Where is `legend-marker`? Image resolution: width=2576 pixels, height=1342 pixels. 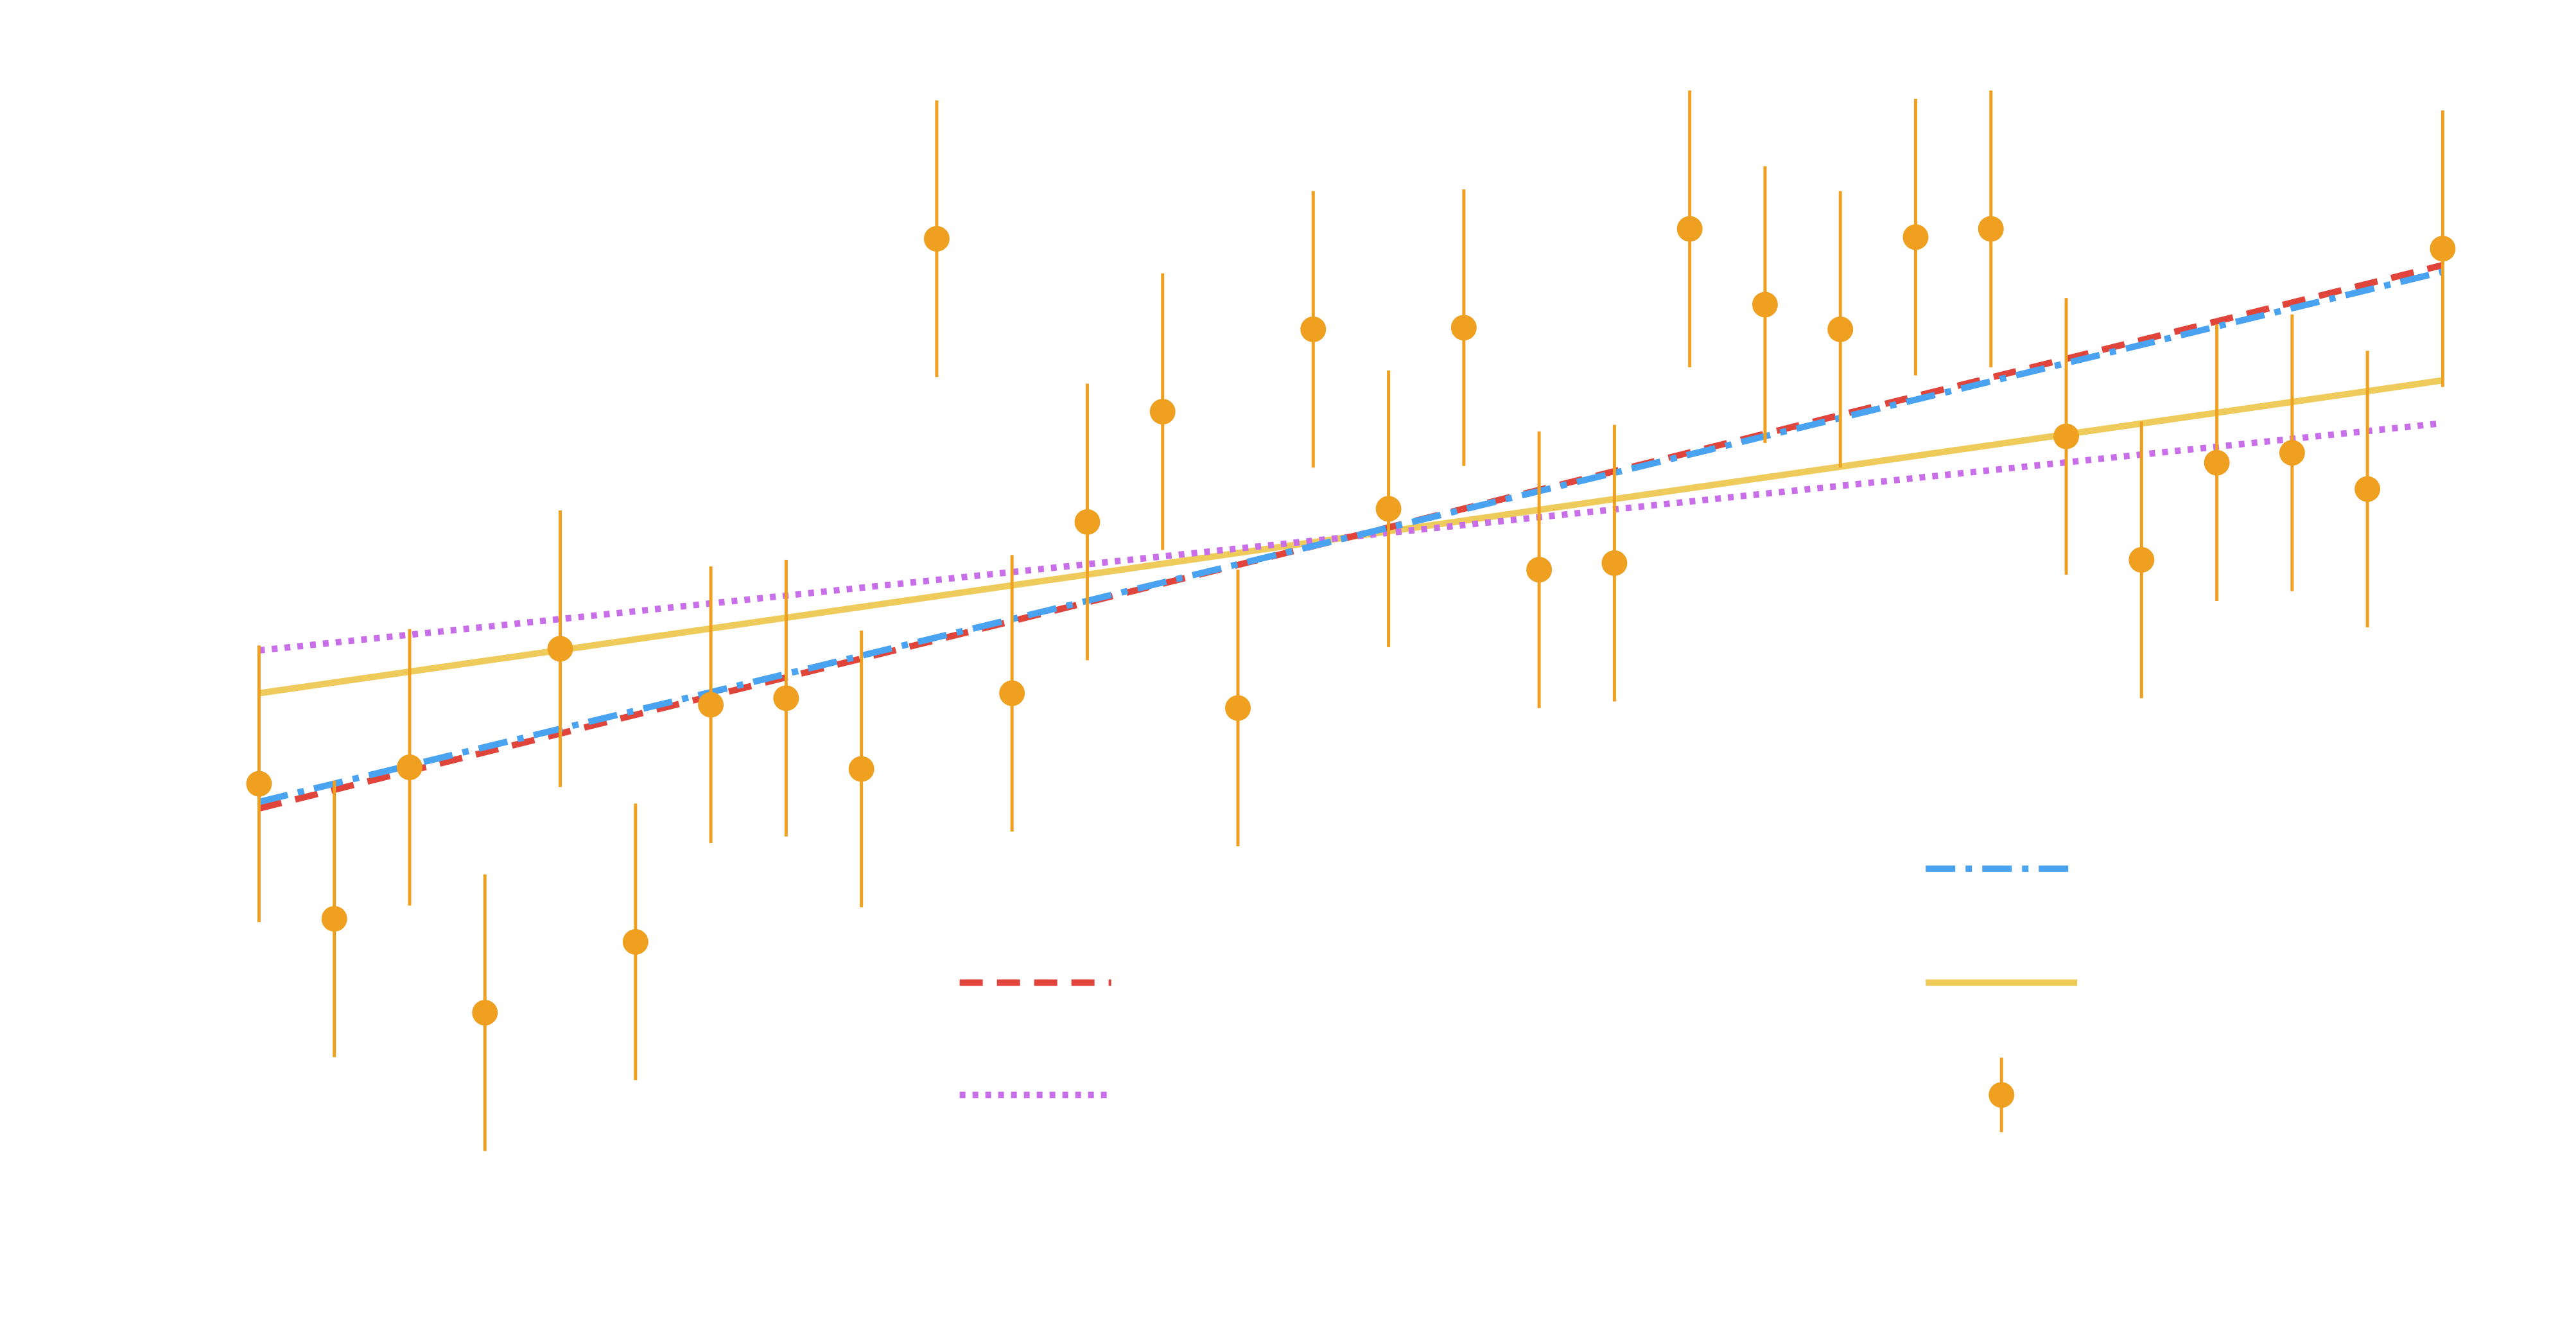
legend-marker is located at coordinates (2002, 1095).